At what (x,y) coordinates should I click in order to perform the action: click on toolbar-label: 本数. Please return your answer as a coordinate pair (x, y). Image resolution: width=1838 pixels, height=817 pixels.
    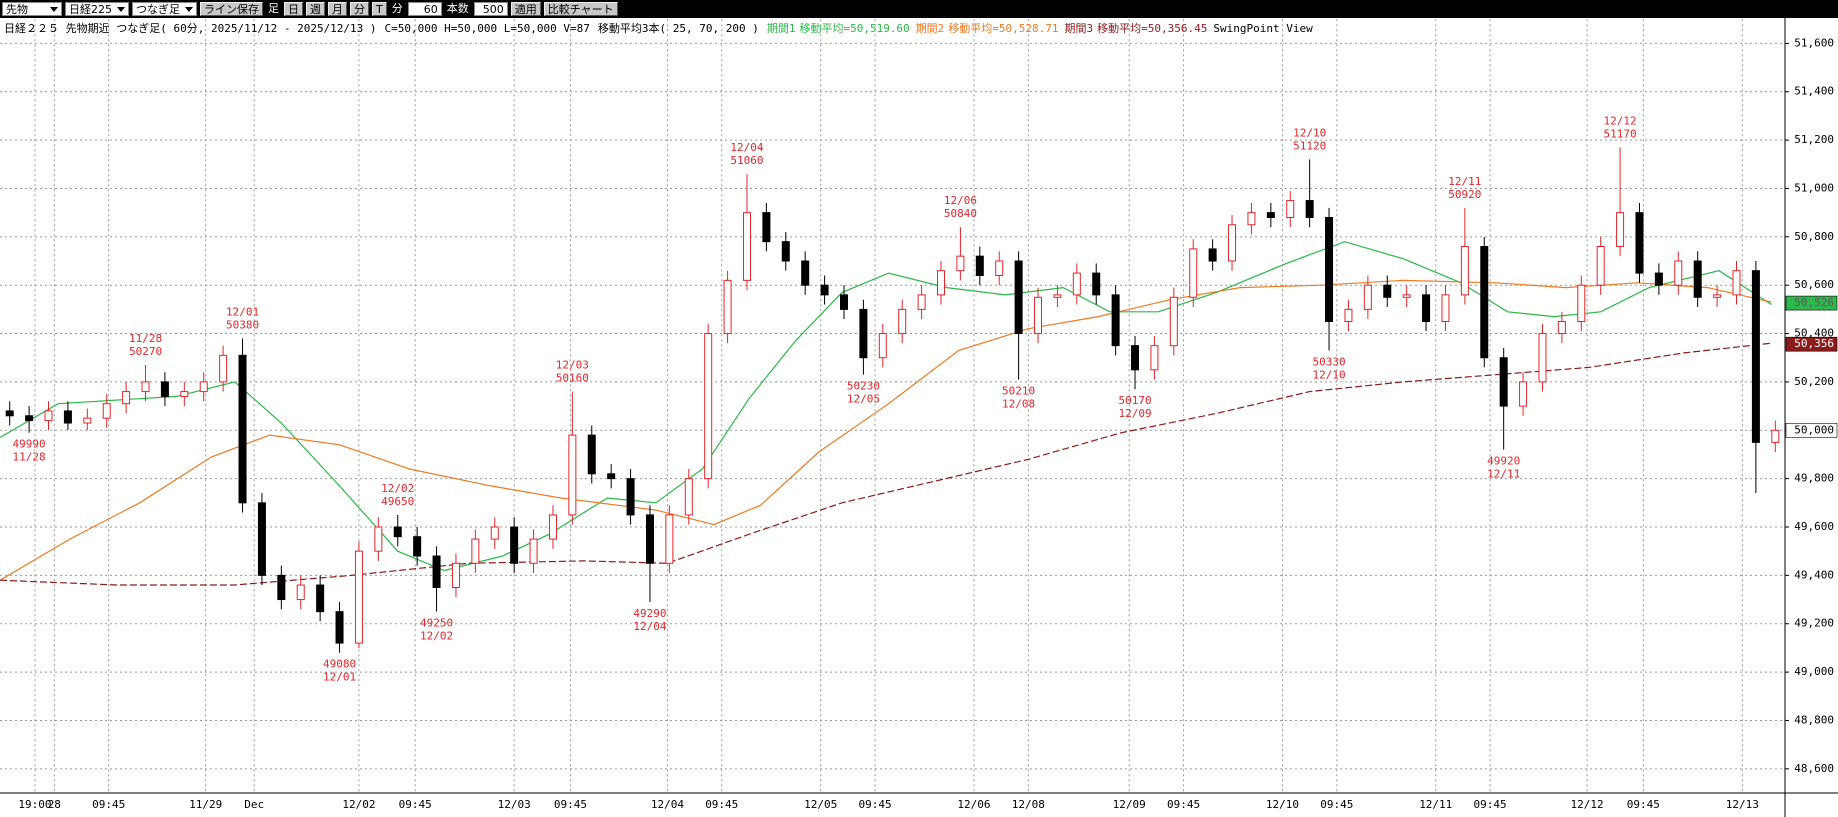
    Looking at the image, I should click on (457, 8).